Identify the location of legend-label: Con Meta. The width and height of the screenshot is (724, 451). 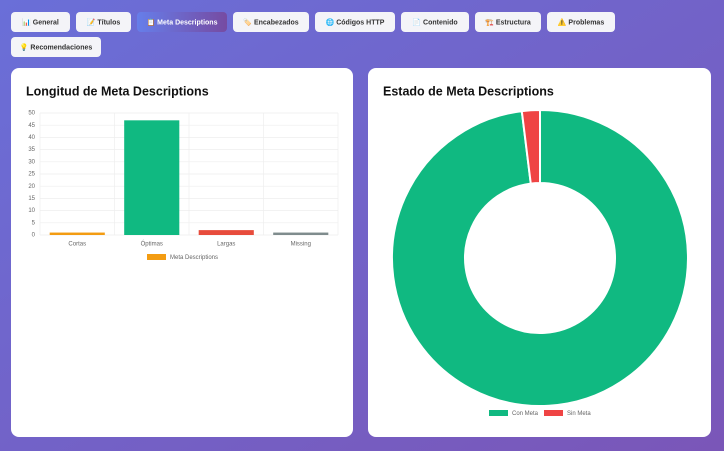
(525, 414).